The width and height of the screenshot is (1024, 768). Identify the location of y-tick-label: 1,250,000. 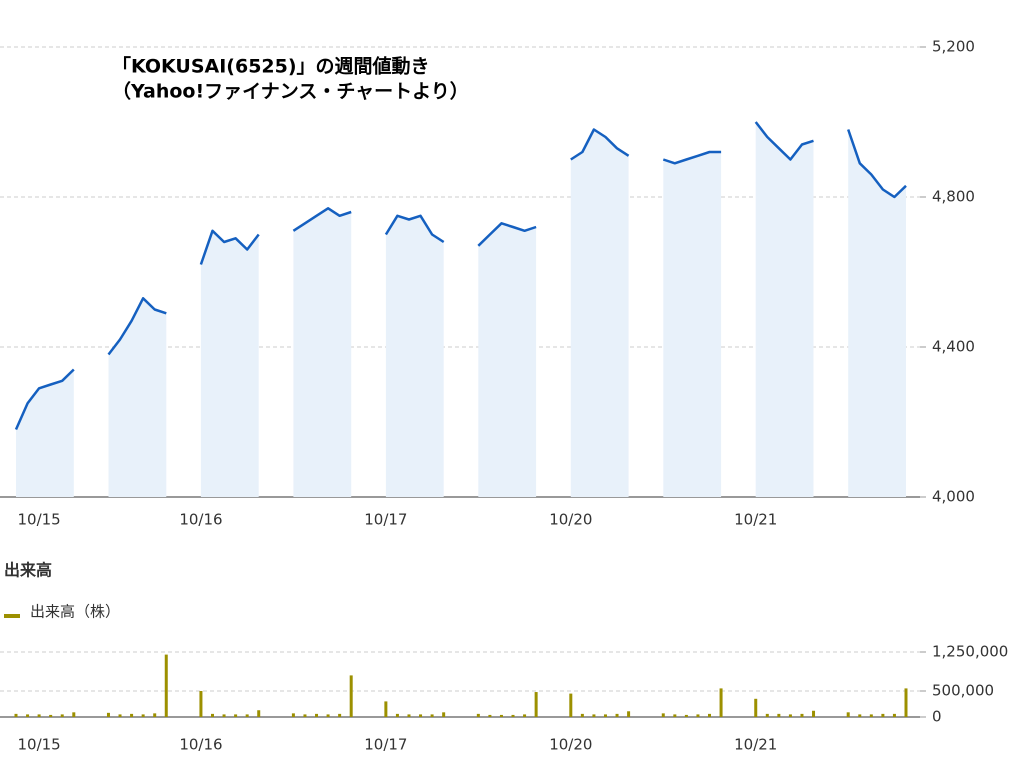
(970, 652).